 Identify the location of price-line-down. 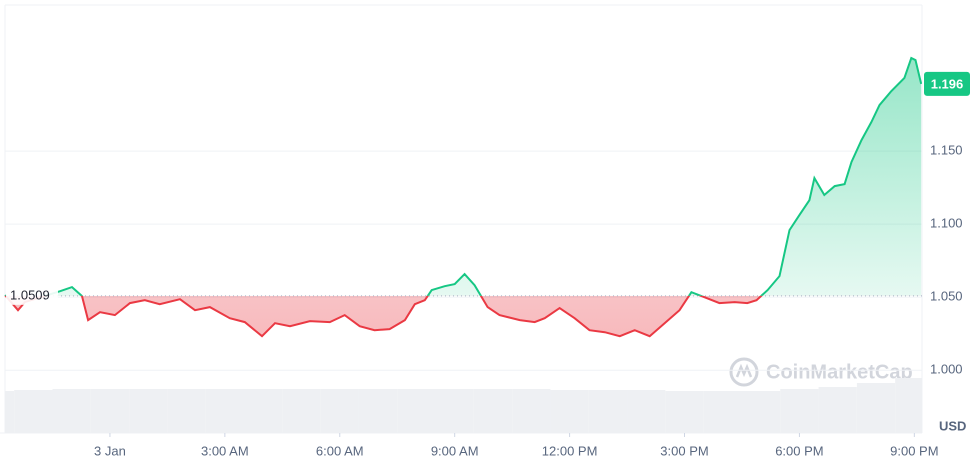
(383, 316).